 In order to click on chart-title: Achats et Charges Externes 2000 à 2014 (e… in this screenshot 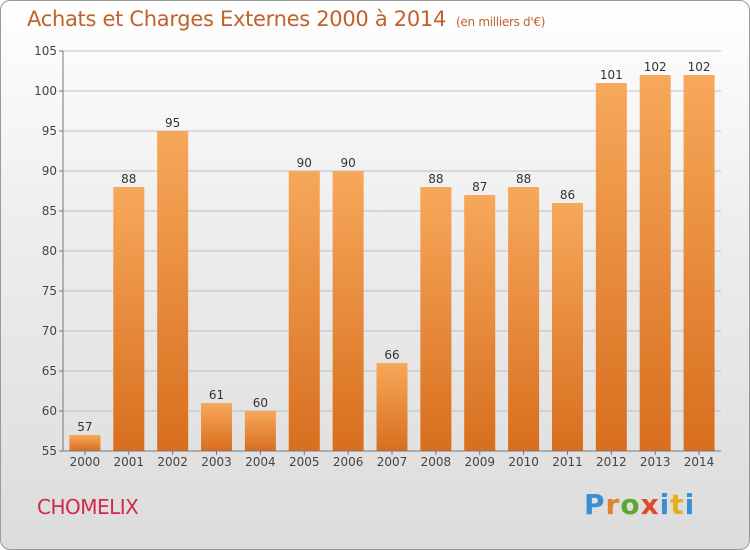, I will do `click(286, 19)`.